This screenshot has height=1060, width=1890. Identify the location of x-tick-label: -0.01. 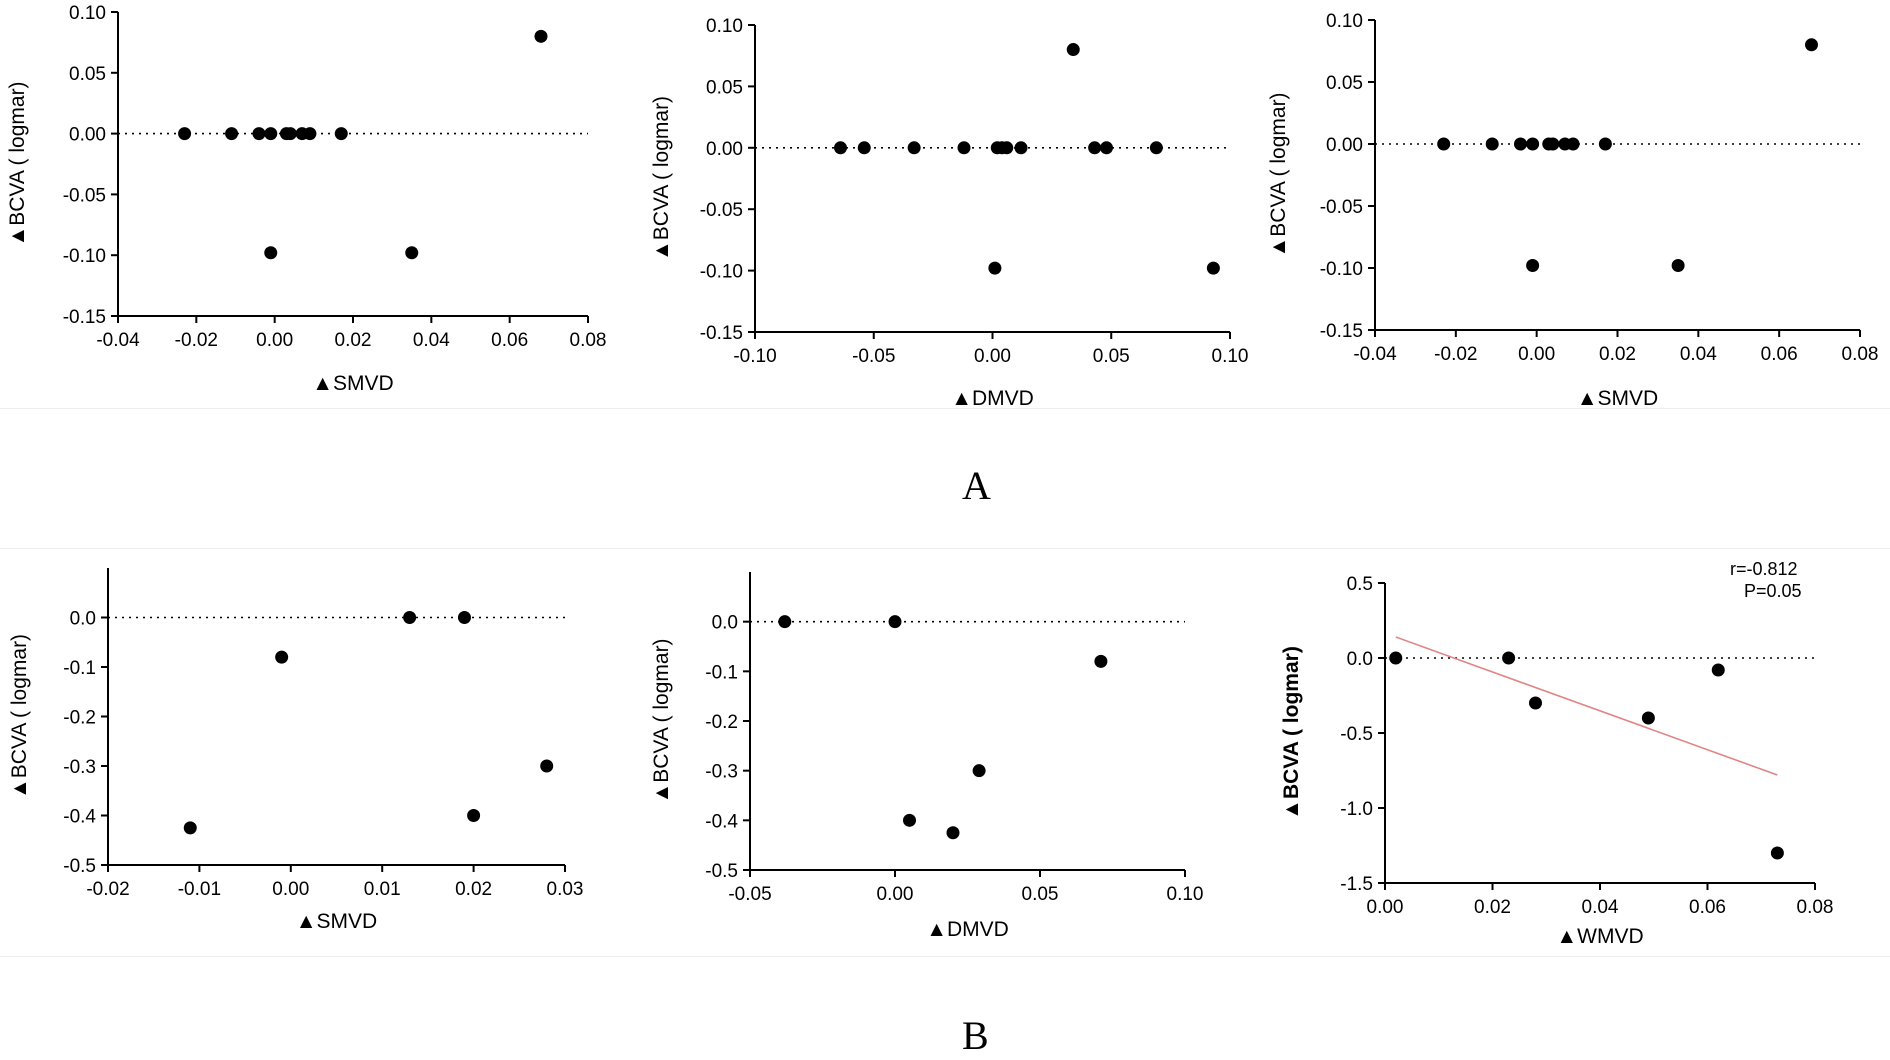
(199, 889).